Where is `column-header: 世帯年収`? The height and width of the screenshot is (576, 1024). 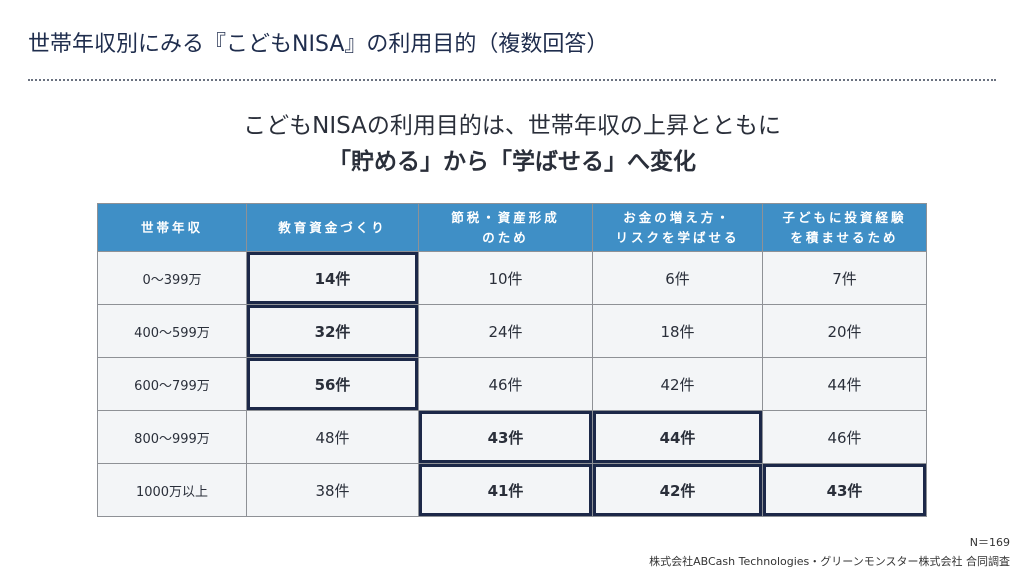
column-header: 世帯年収 is located at coordinates (172, 227).